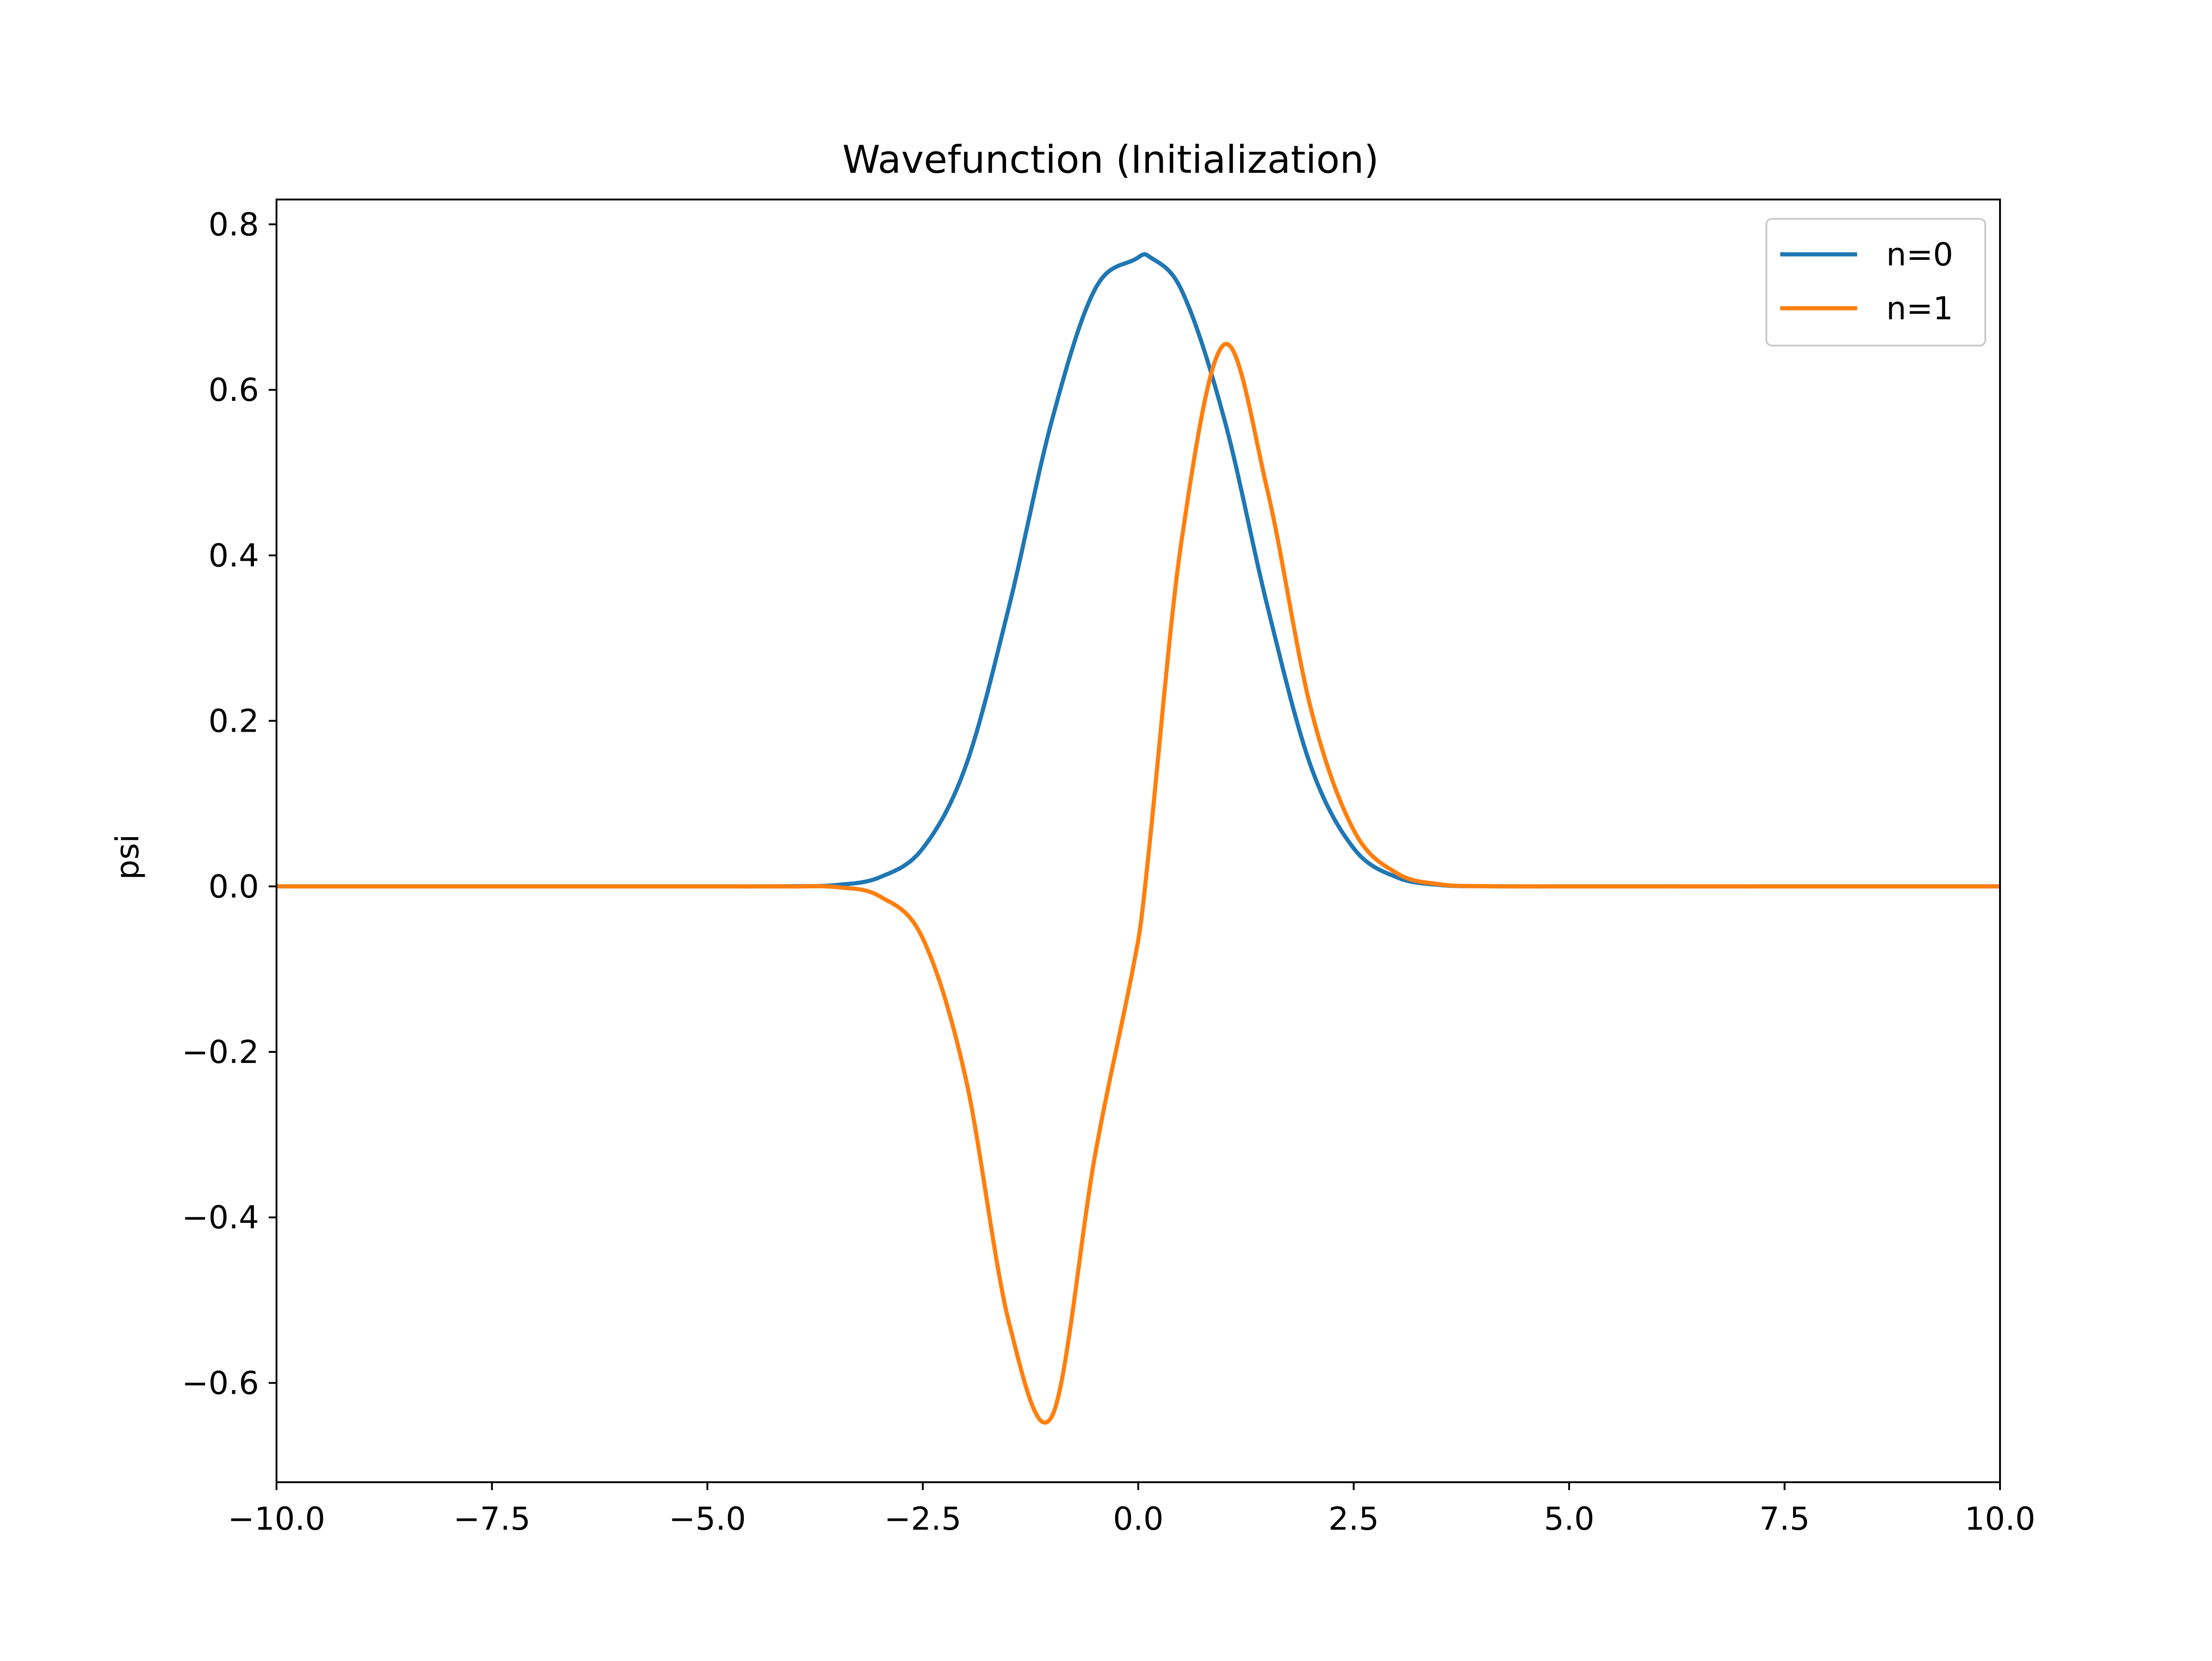  Describe the element at coordinates (923, 1519) in the screenshot. I see `x-tick-label: −2.5` at that location.